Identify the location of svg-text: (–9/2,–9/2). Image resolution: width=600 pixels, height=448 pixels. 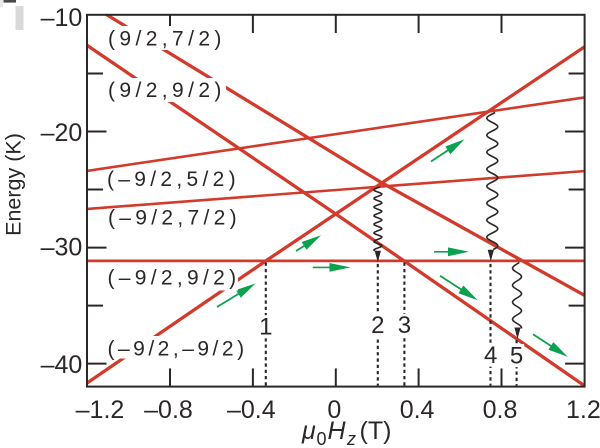
(178, 349).